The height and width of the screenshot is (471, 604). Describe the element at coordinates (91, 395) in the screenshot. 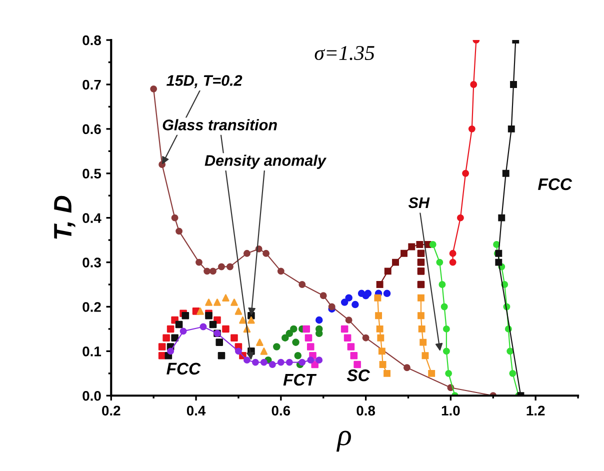

I see `y-tick-label: 0.0` at that location.